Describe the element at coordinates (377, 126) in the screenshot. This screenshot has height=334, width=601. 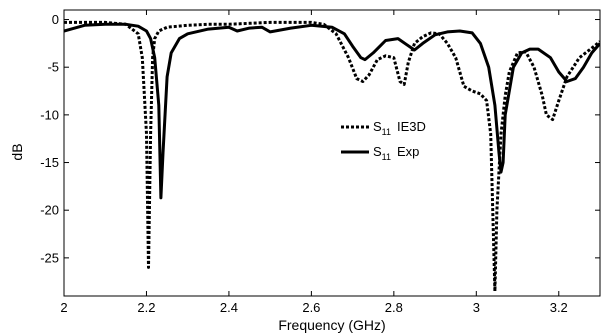
I see `legend-ie3d-main: S` at that location.